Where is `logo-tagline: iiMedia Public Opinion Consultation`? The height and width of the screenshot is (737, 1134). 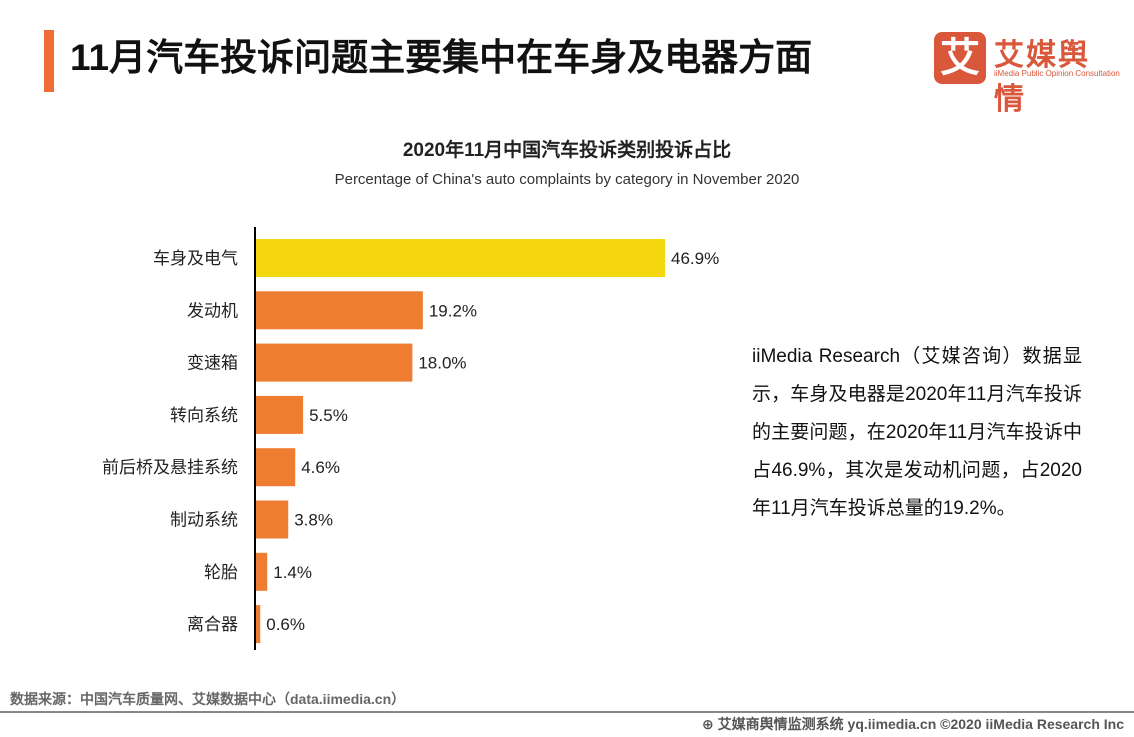 logo-tagline: iiMedia Public Opinion Consultation is located at coordinates (1057, 73).